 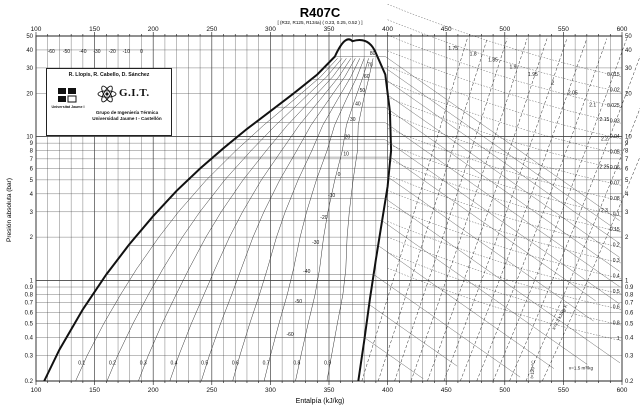 What do you see at coordinates (616, 261) in the screenshot?
I see `volume-label: 0.3` at bounding box center [616, 261].